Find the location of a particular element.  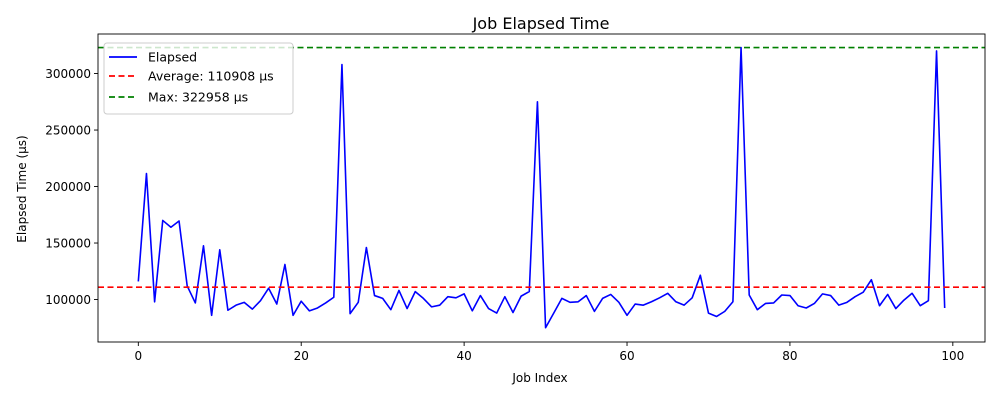

legend-label-average: Average: 110908 µs is located at coordinates (211, 76).